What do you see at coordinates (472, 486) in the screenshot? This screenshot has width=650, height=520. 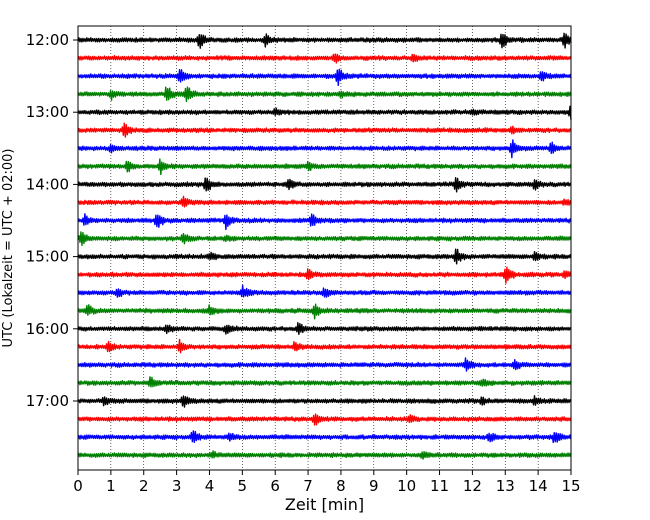 I see `x-tick-label: 12` at bounding box center [472, 486].